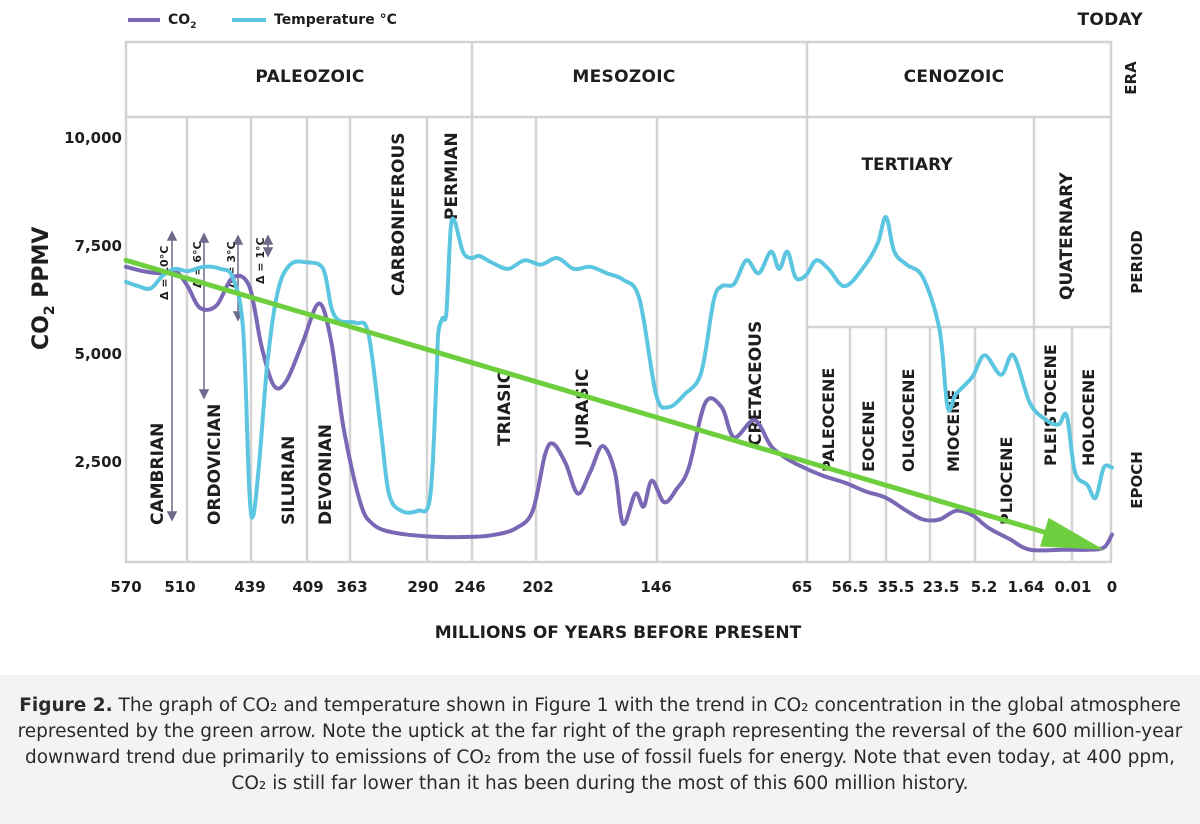  I want to click on era-label-paleozoic: PALEOZOIC, so click(309, 77).